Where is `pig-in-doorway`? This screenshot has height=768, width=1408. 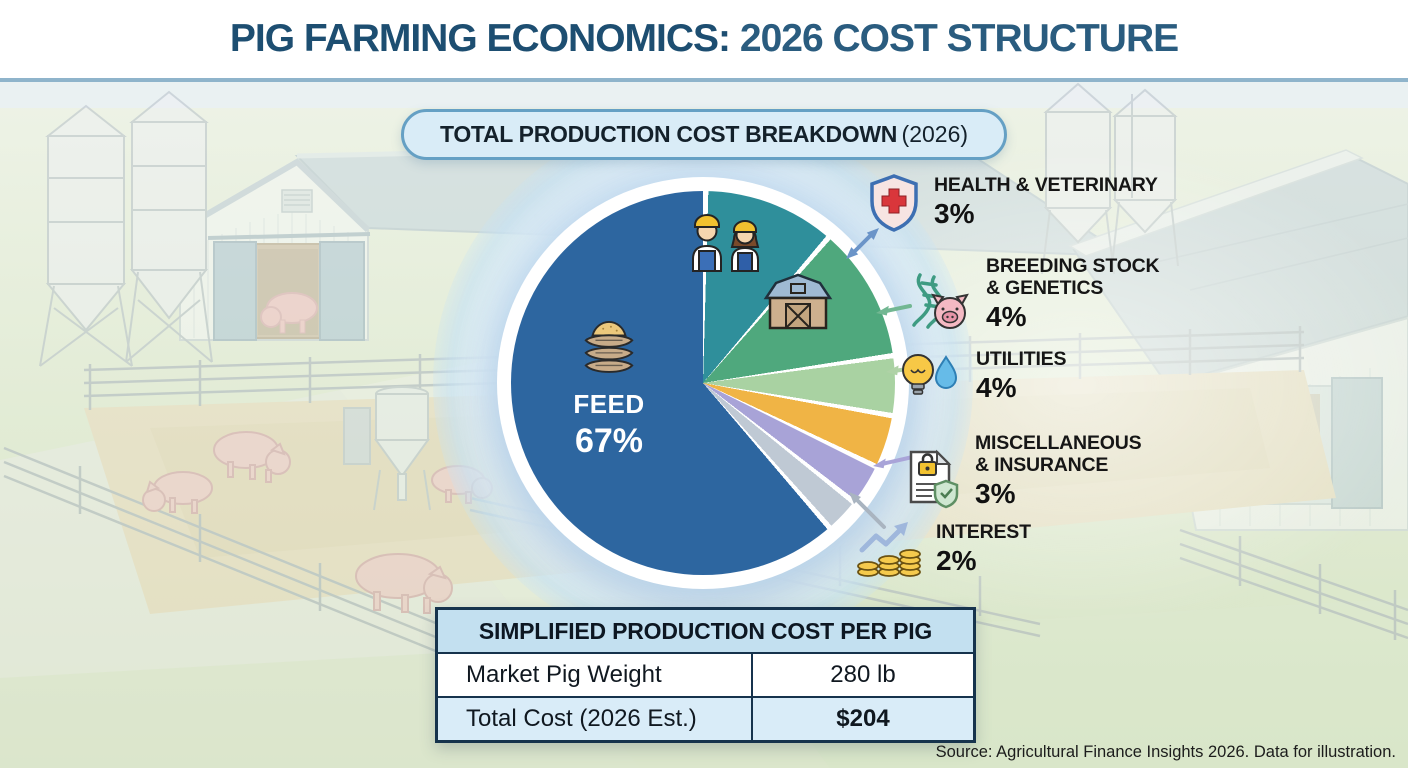 pig-in-doorway is located at coordinates (289, 313).